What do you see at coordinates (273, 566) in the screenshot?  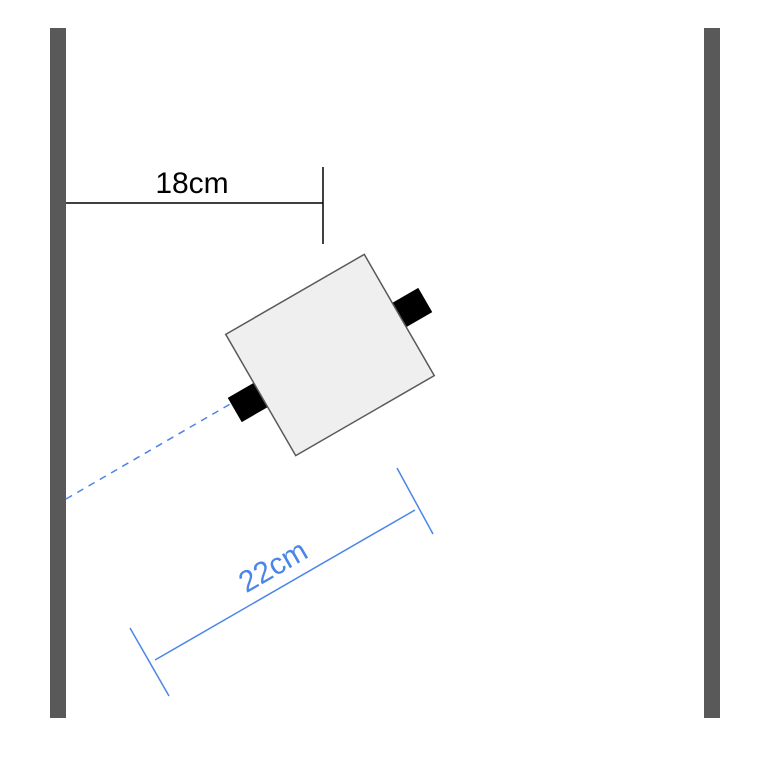 I see `sensor-distance-label: 22cm` at bounding box center [273, 566].